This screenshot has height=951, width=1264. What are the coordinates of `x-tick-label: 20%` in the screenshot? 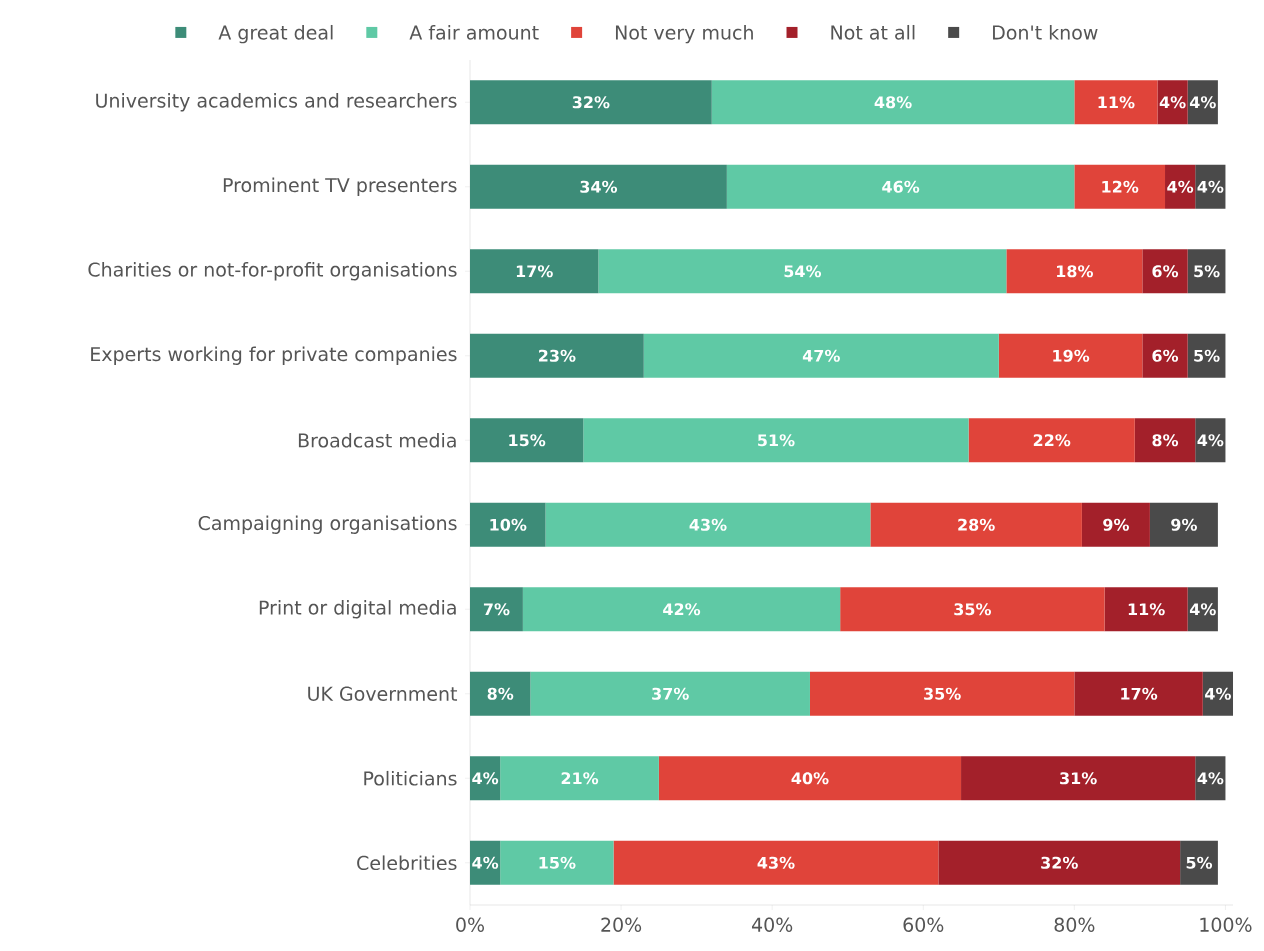 It's located at (621, 924).